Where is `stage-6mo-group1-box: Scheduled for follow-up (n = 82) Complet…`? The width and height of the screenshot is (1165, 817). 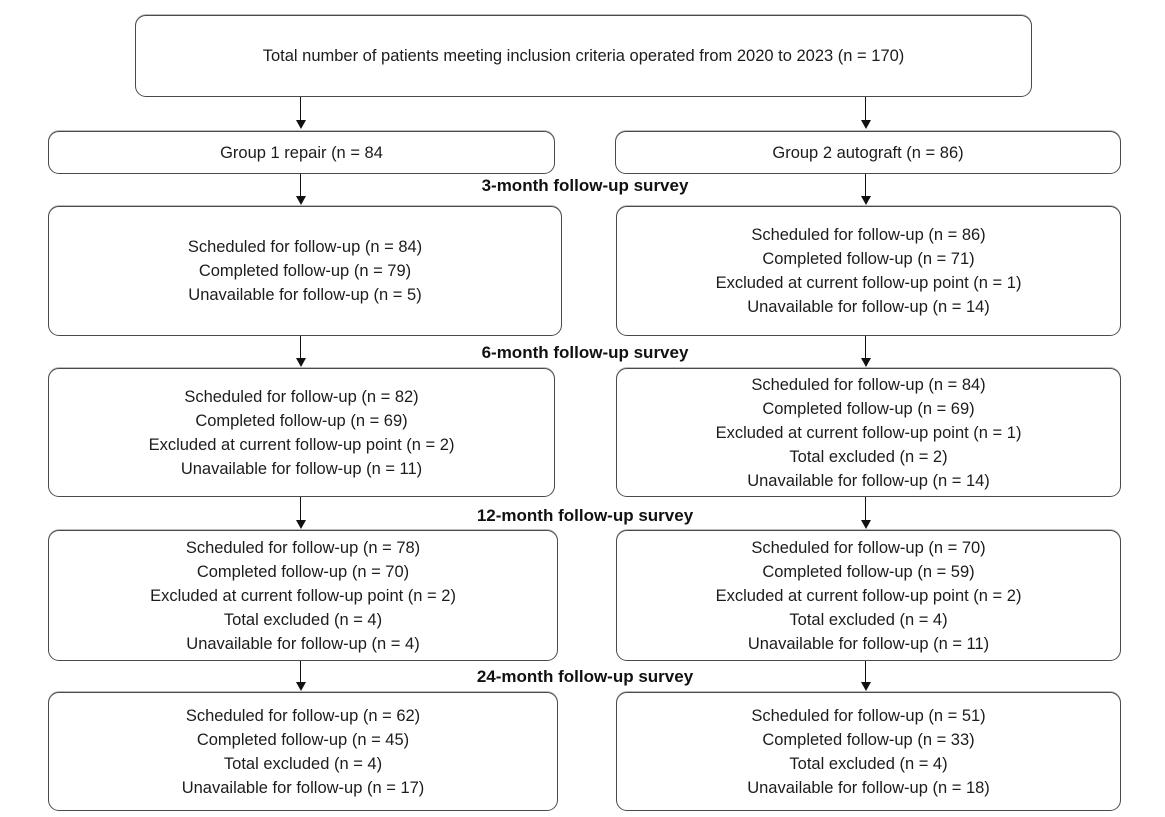 stage-6mo-group1-box: Scheduled for follow-up (n = 82) Complet… is located at coordinates (301, 432).